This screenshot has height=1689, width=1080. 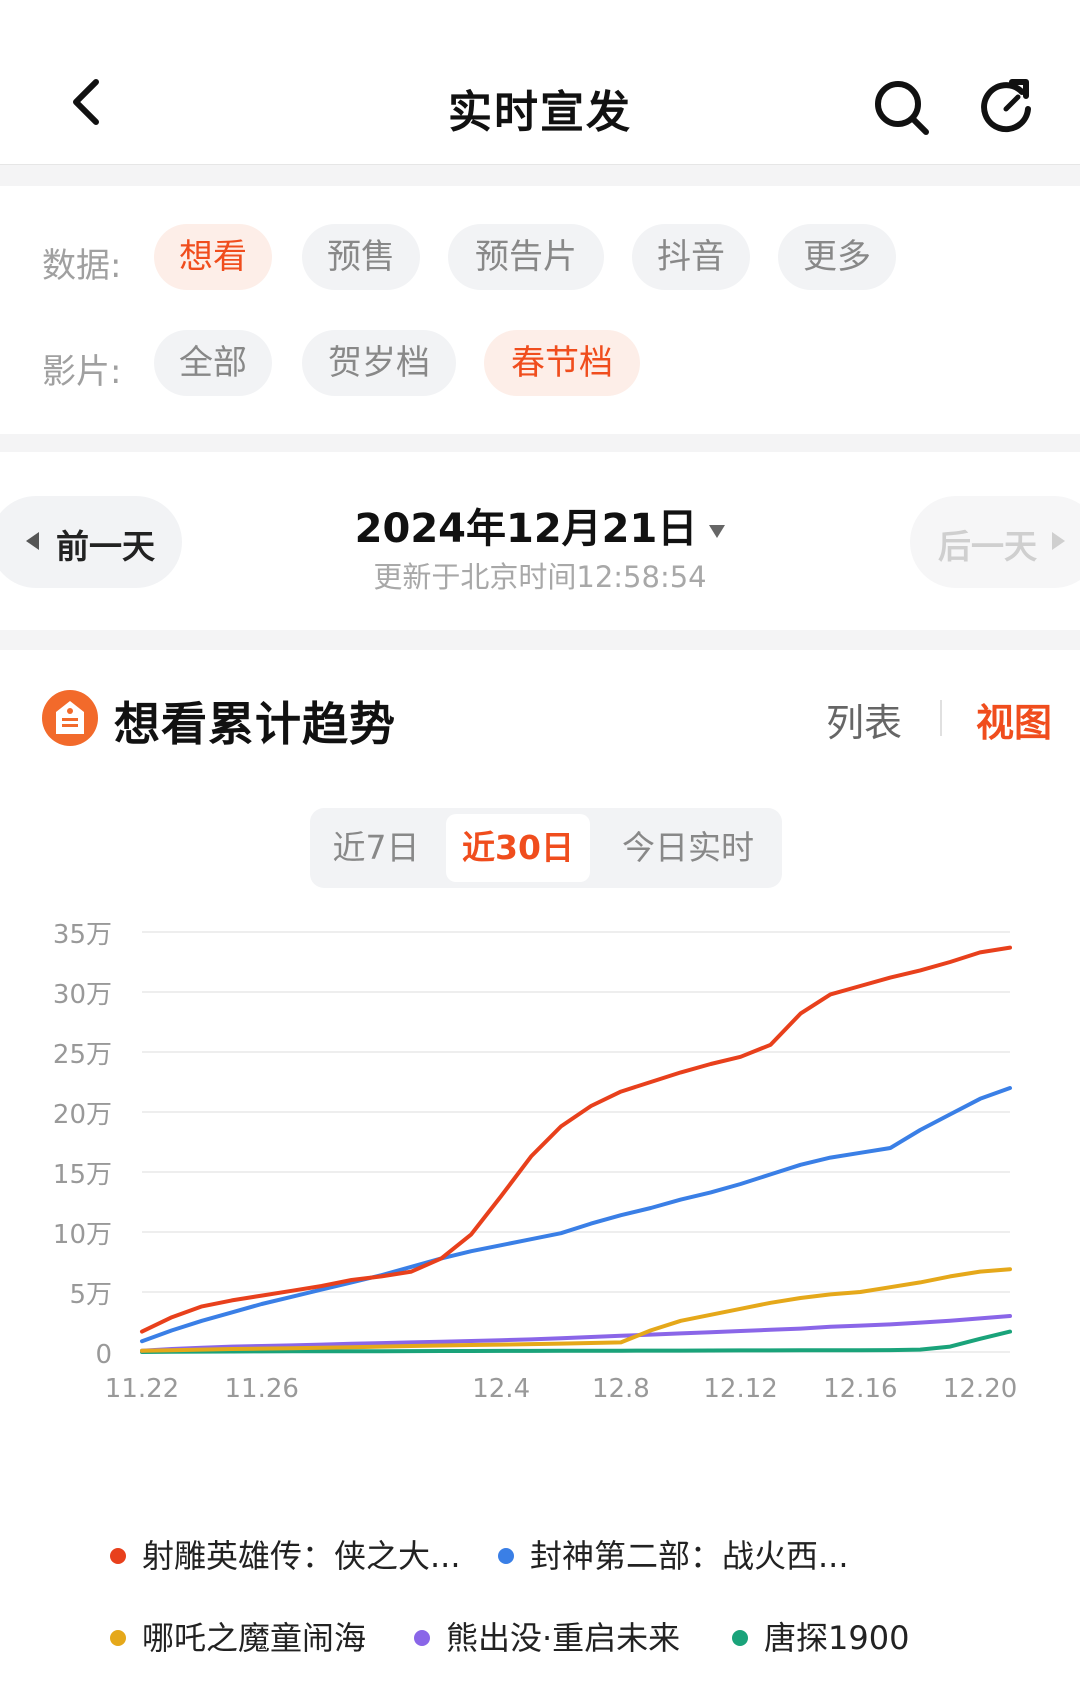 What do you see at coordinates (262, 1387) in the screenshot?
I see `x-tick-label: 11.26` at bounding box center [262, 1387].